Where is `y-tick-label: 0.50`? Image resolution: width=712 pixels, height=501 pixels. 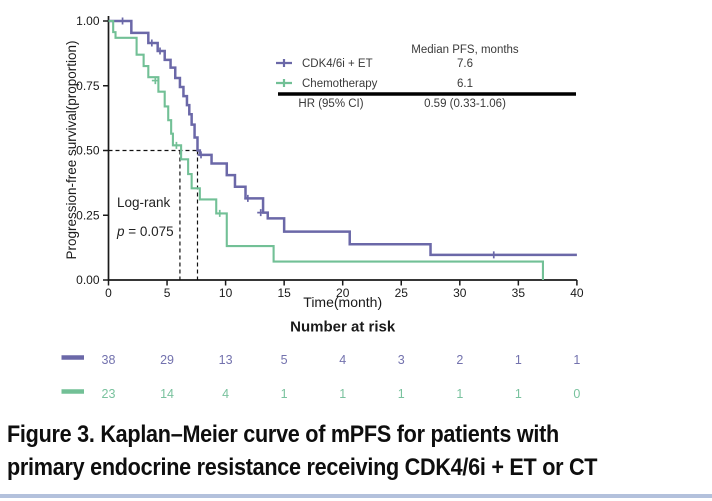 y-tick-label: 0.50 is located at coordinates (88, 151).